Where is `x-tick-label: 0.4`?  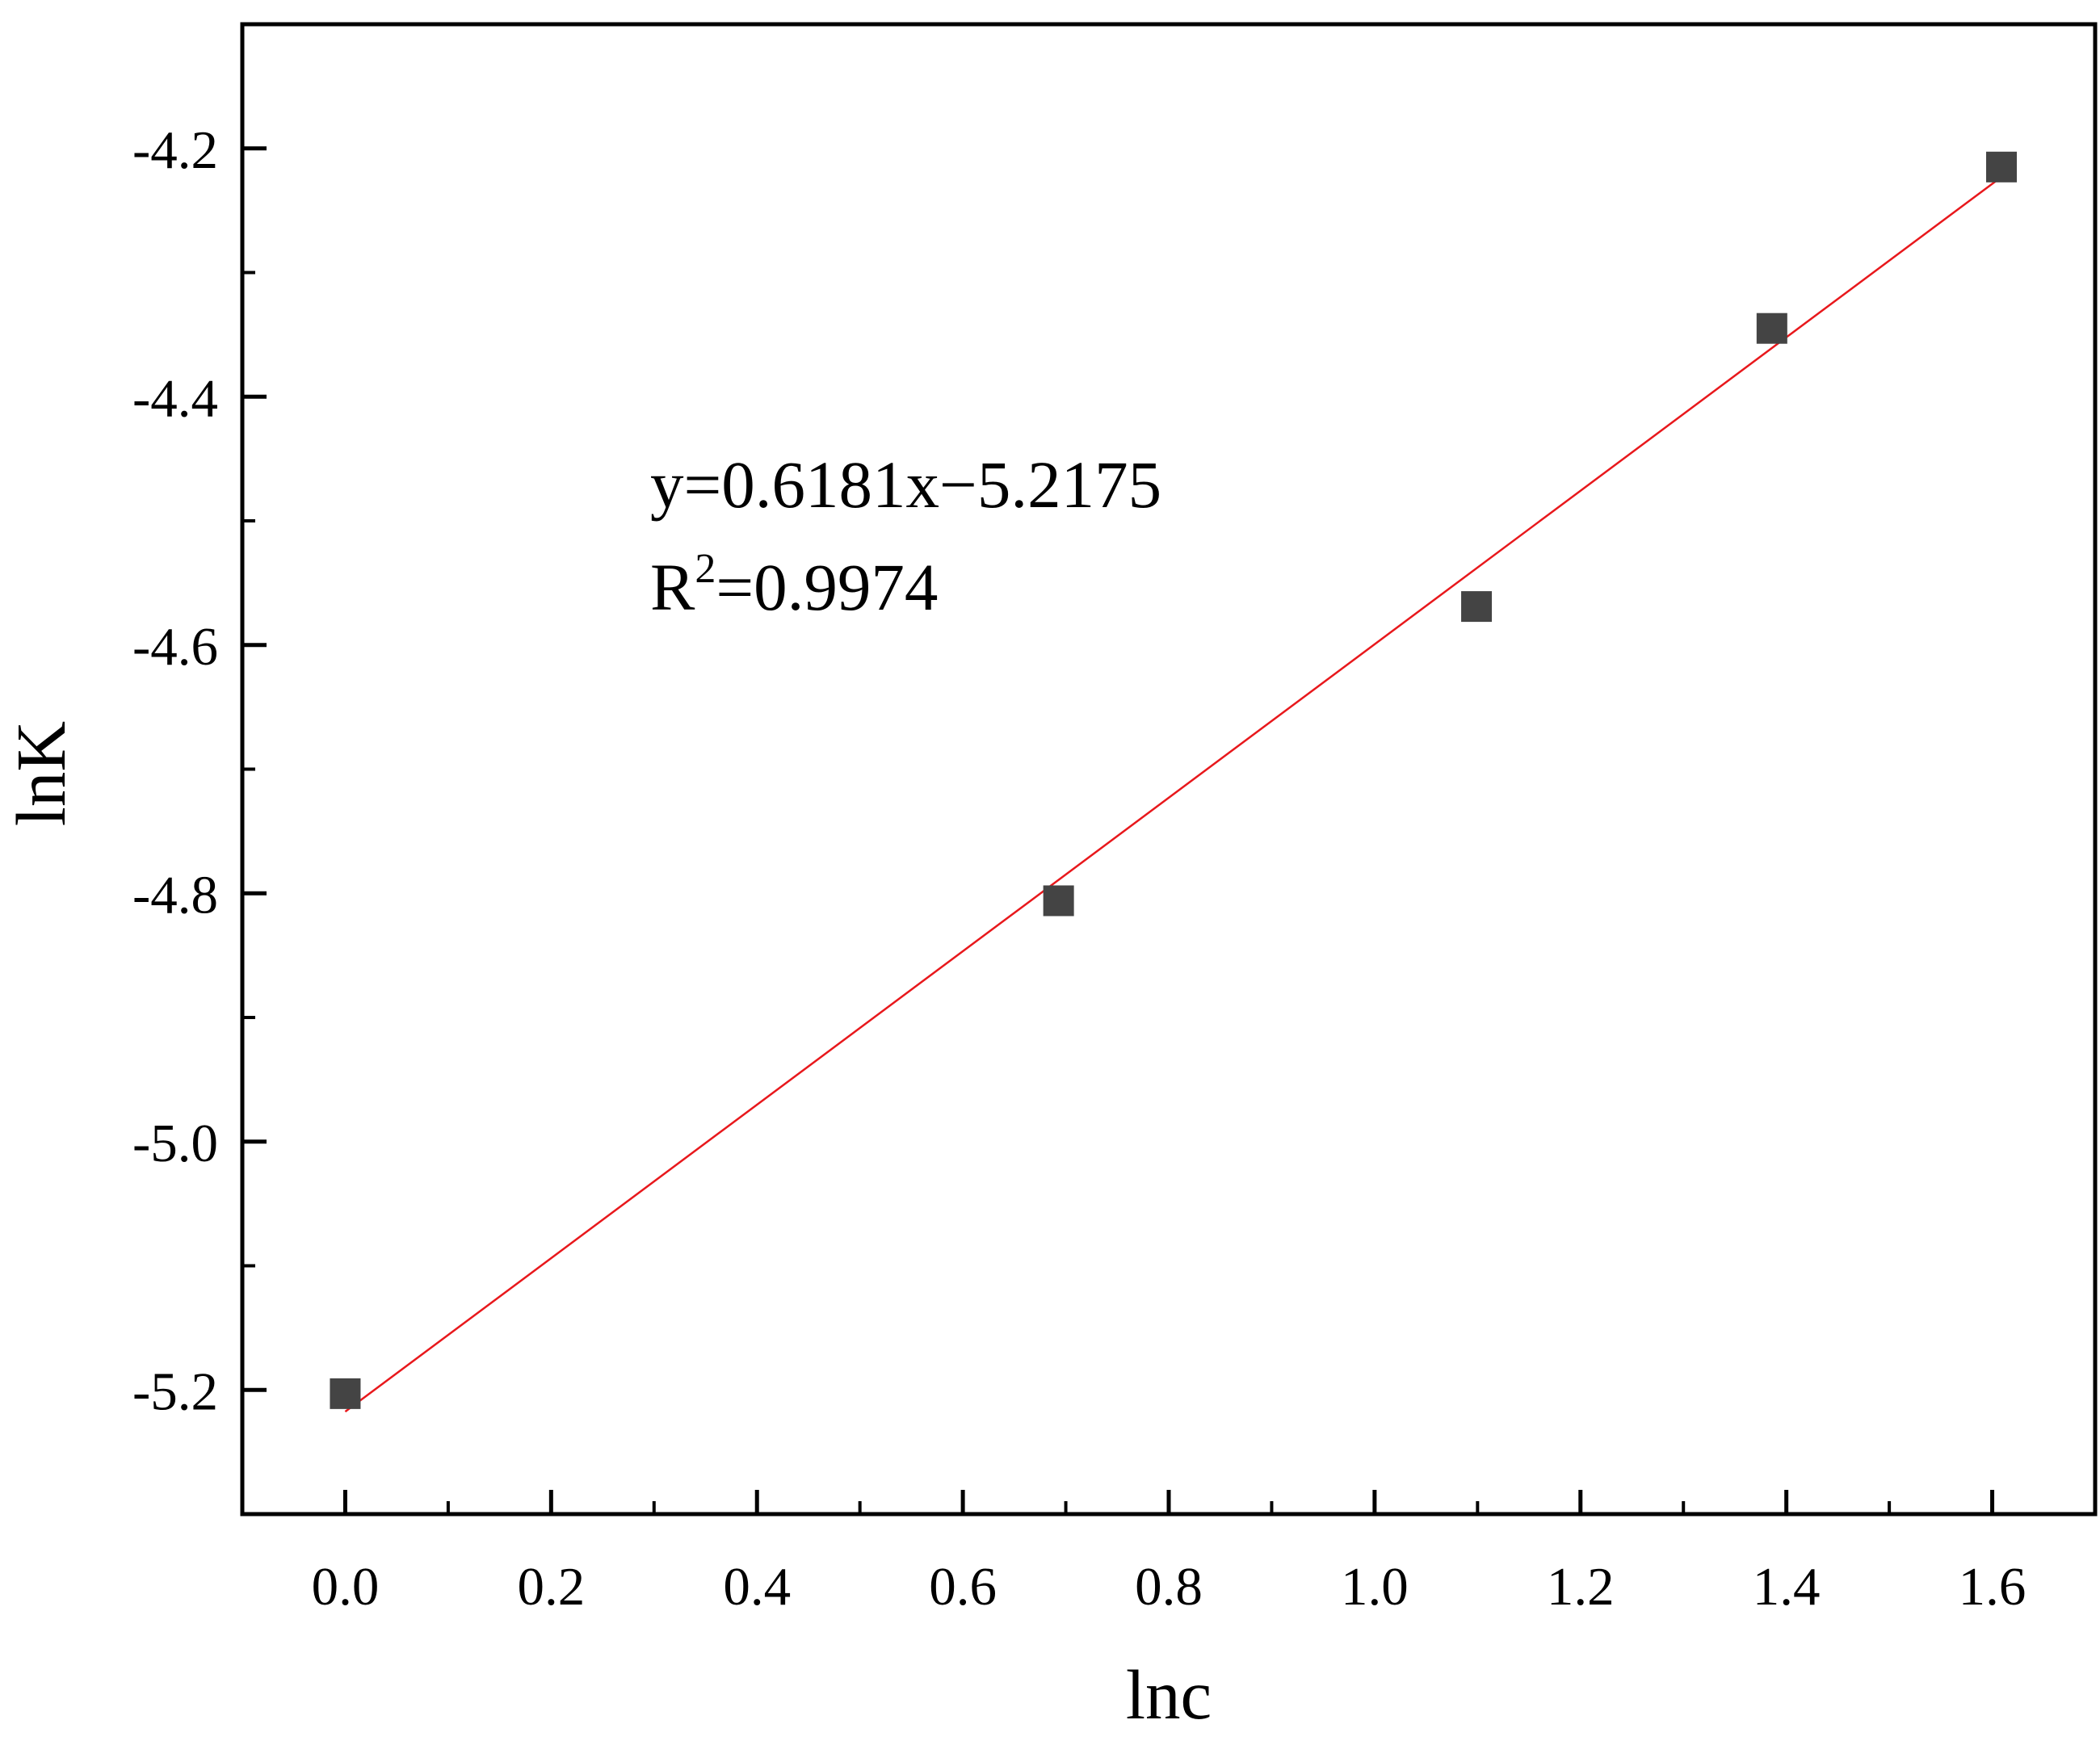
x-tick-label: 0.4 is located at coordinates (757, 1587).